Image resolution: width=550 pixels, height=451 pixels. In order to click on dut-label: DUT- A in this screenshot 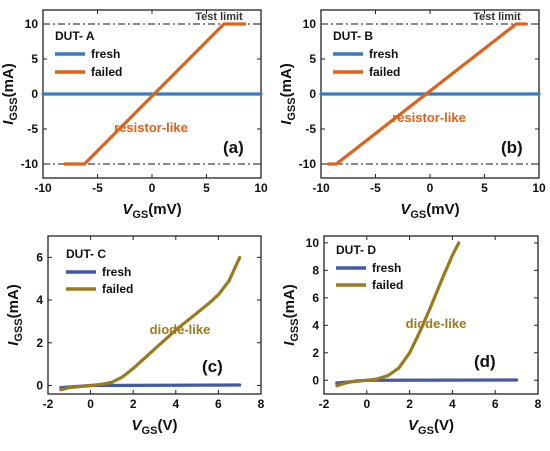, I will do `click(75, 36)`.